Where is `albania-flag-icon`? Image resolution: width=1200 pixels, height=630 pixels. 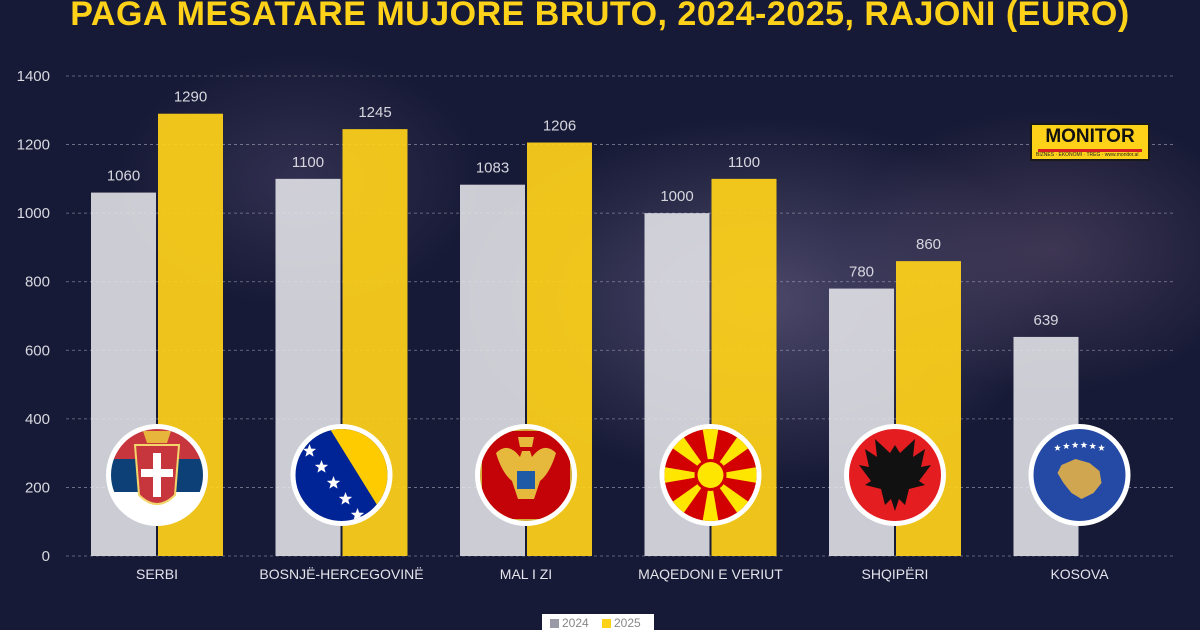
albania-flag-icon is located at coordinates (895, 475).